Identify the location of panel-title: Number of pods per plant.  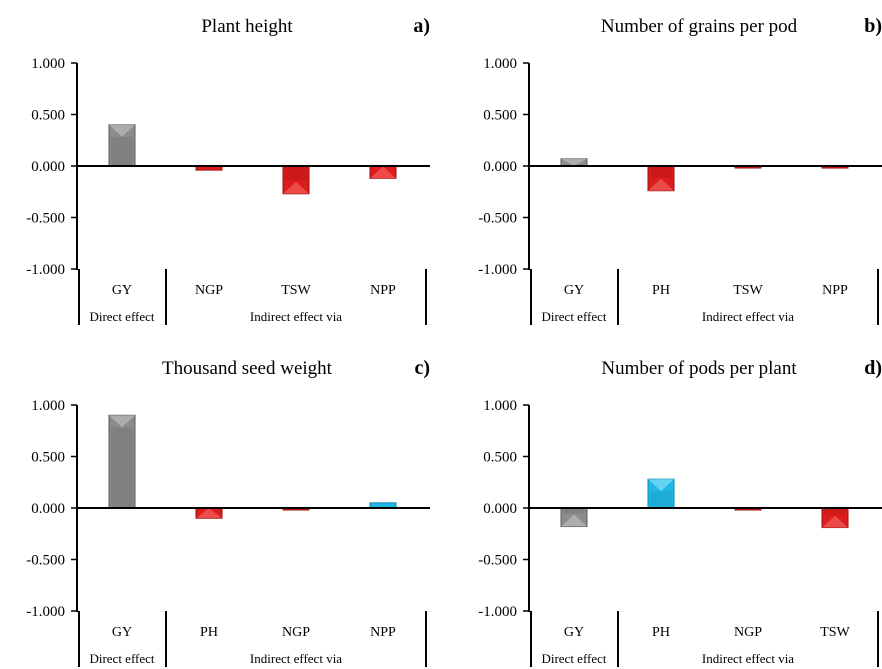
(699, 368).